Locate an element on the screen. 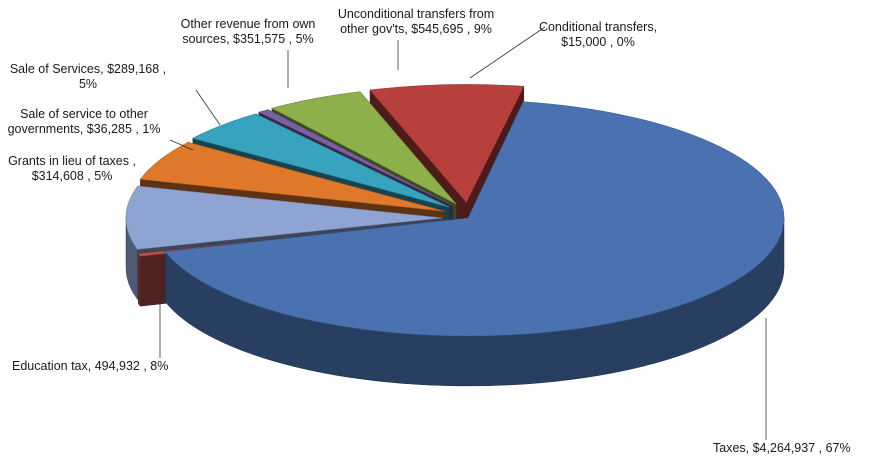  slice-label-sale-of-services: Sale of Services, $289,168 , 5% is located at coordinates (88, 76).